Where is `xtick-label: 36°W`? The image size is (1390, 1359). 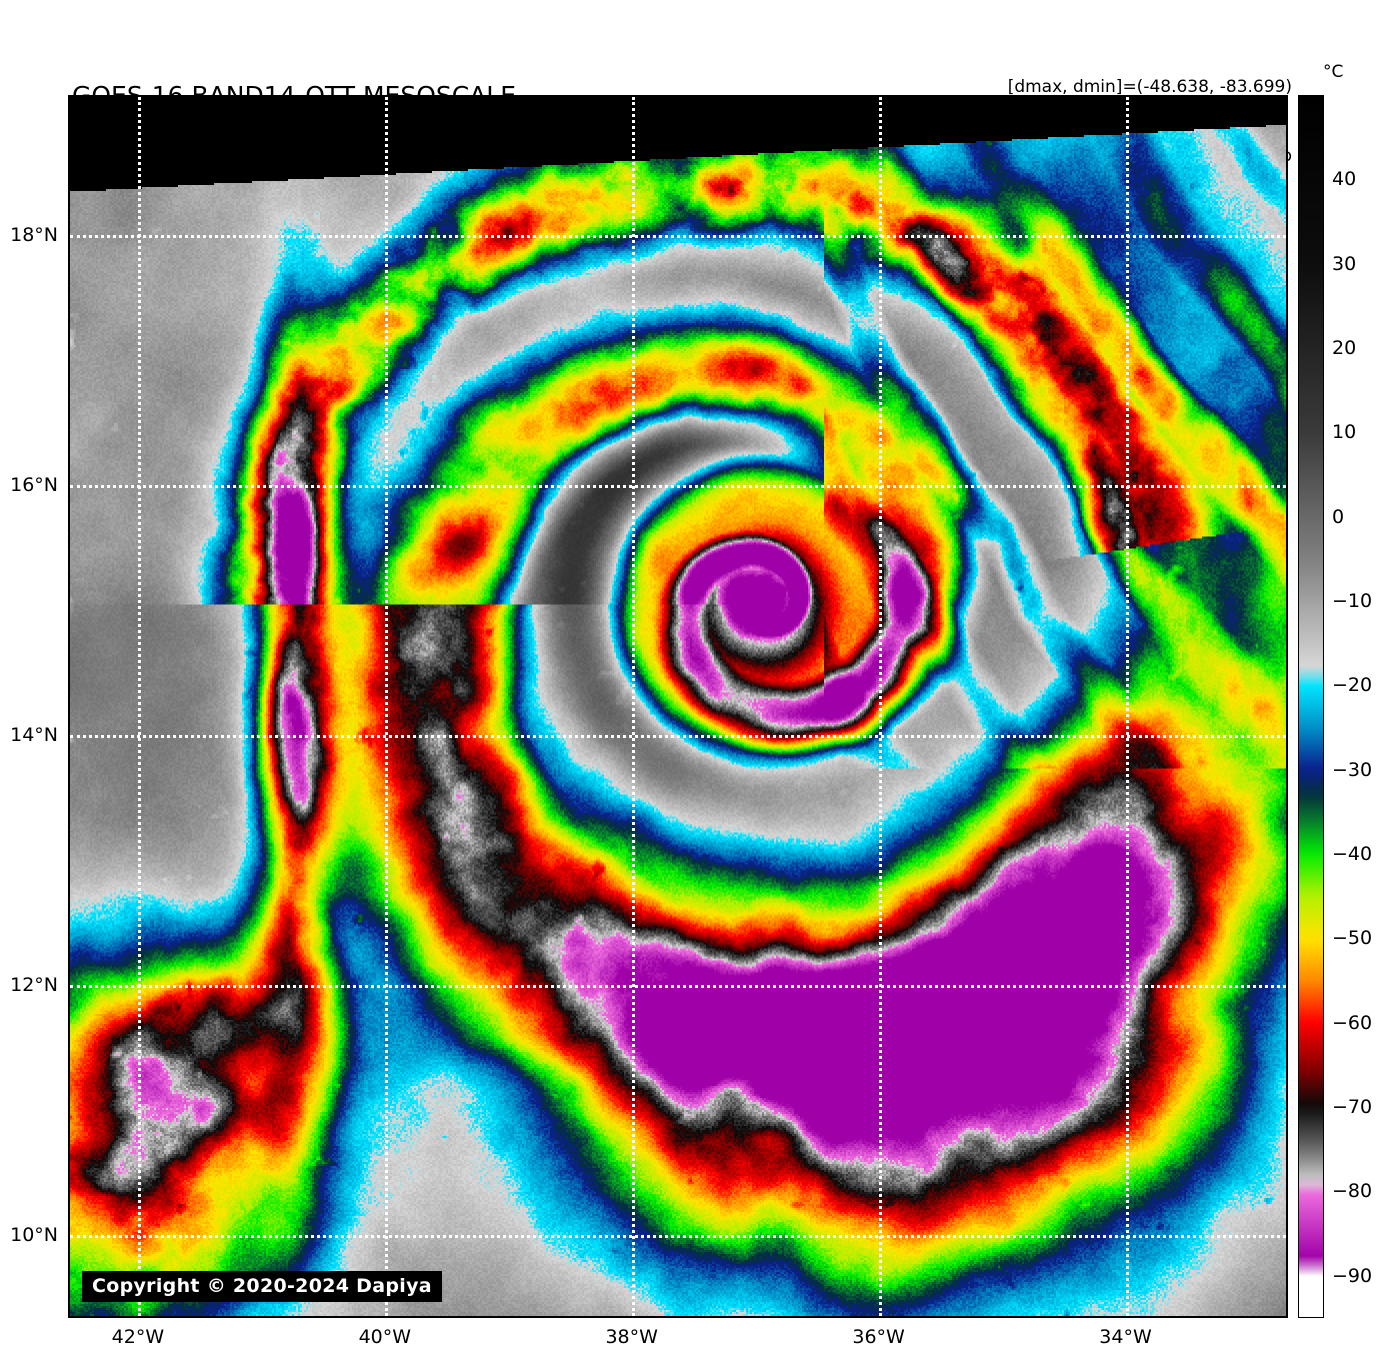 xtick-label: 36°W is located at coordinates (878, 1337).